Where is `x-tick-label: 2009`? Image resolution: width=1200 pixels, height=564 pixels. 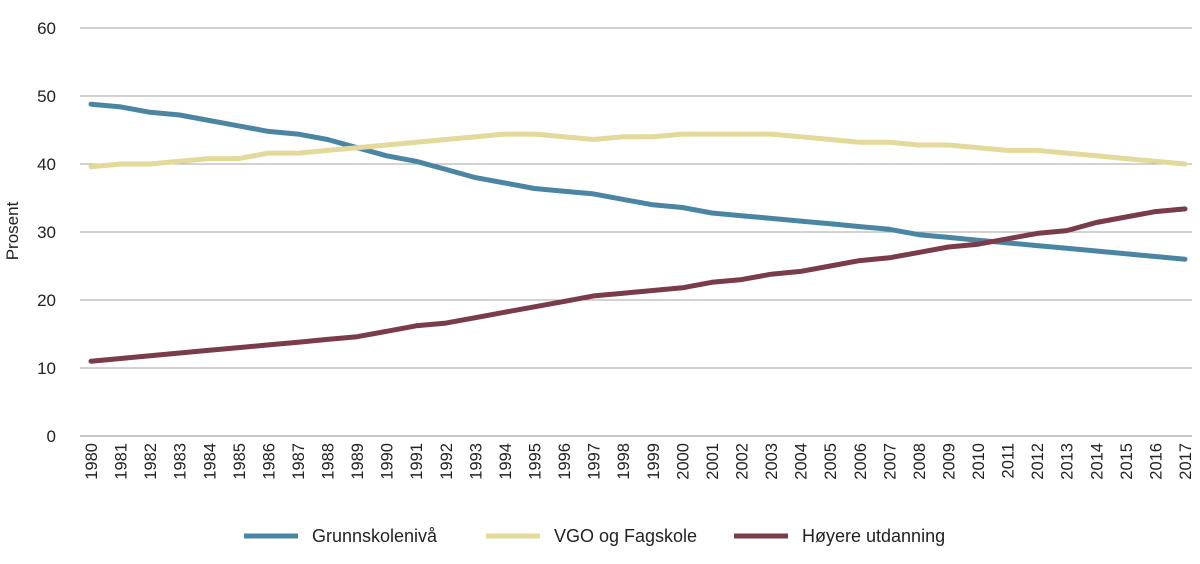 x-tick-label: 2009 is located at coordinates (949, 461).